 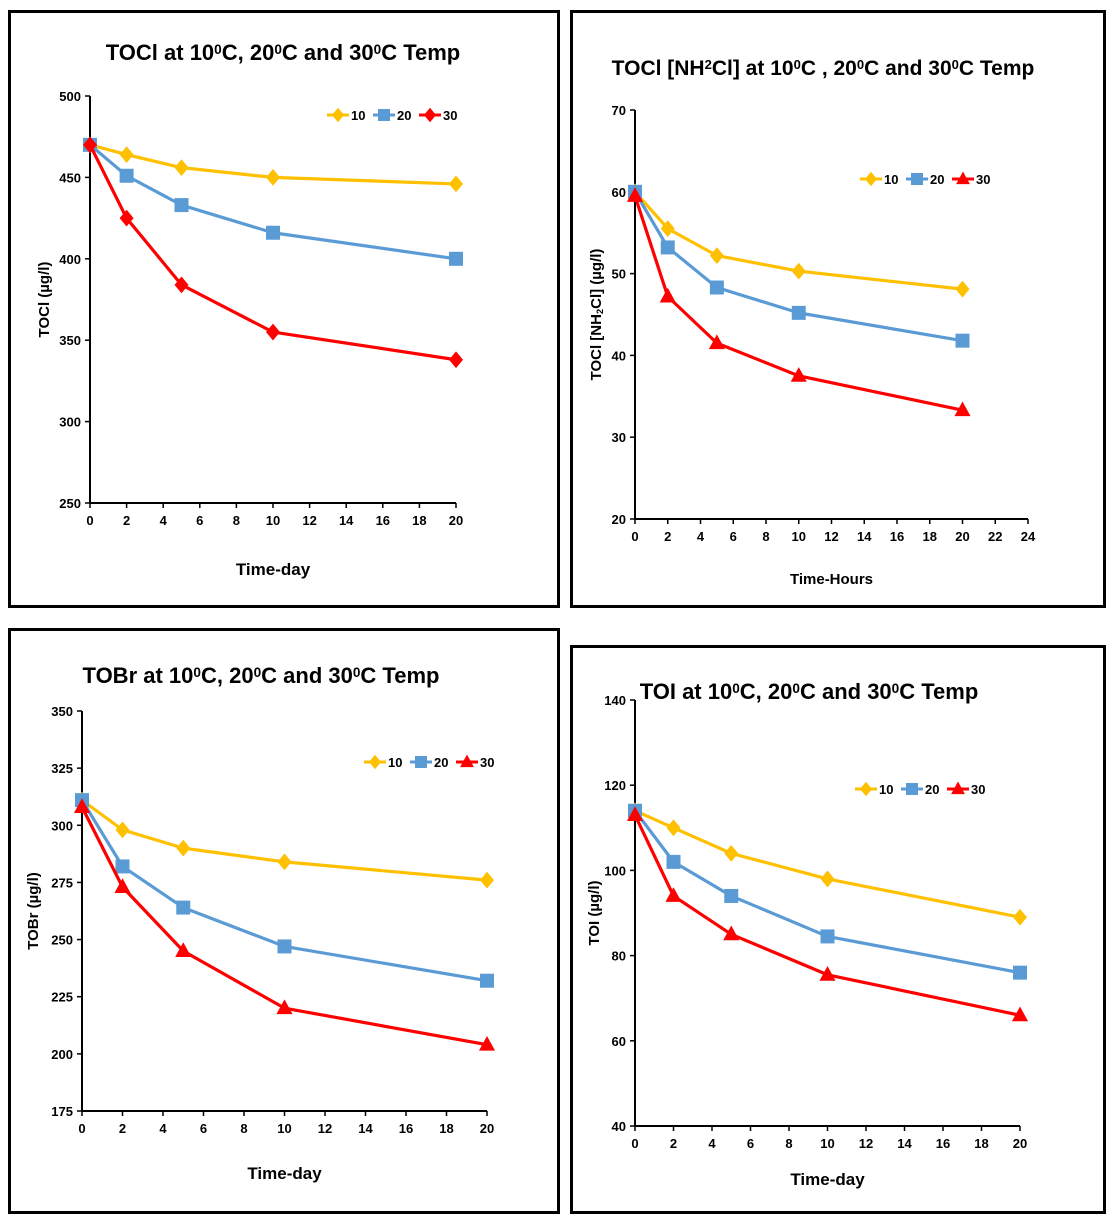 I want to click on y-tick-label: 140, so click(x=615, y=700).